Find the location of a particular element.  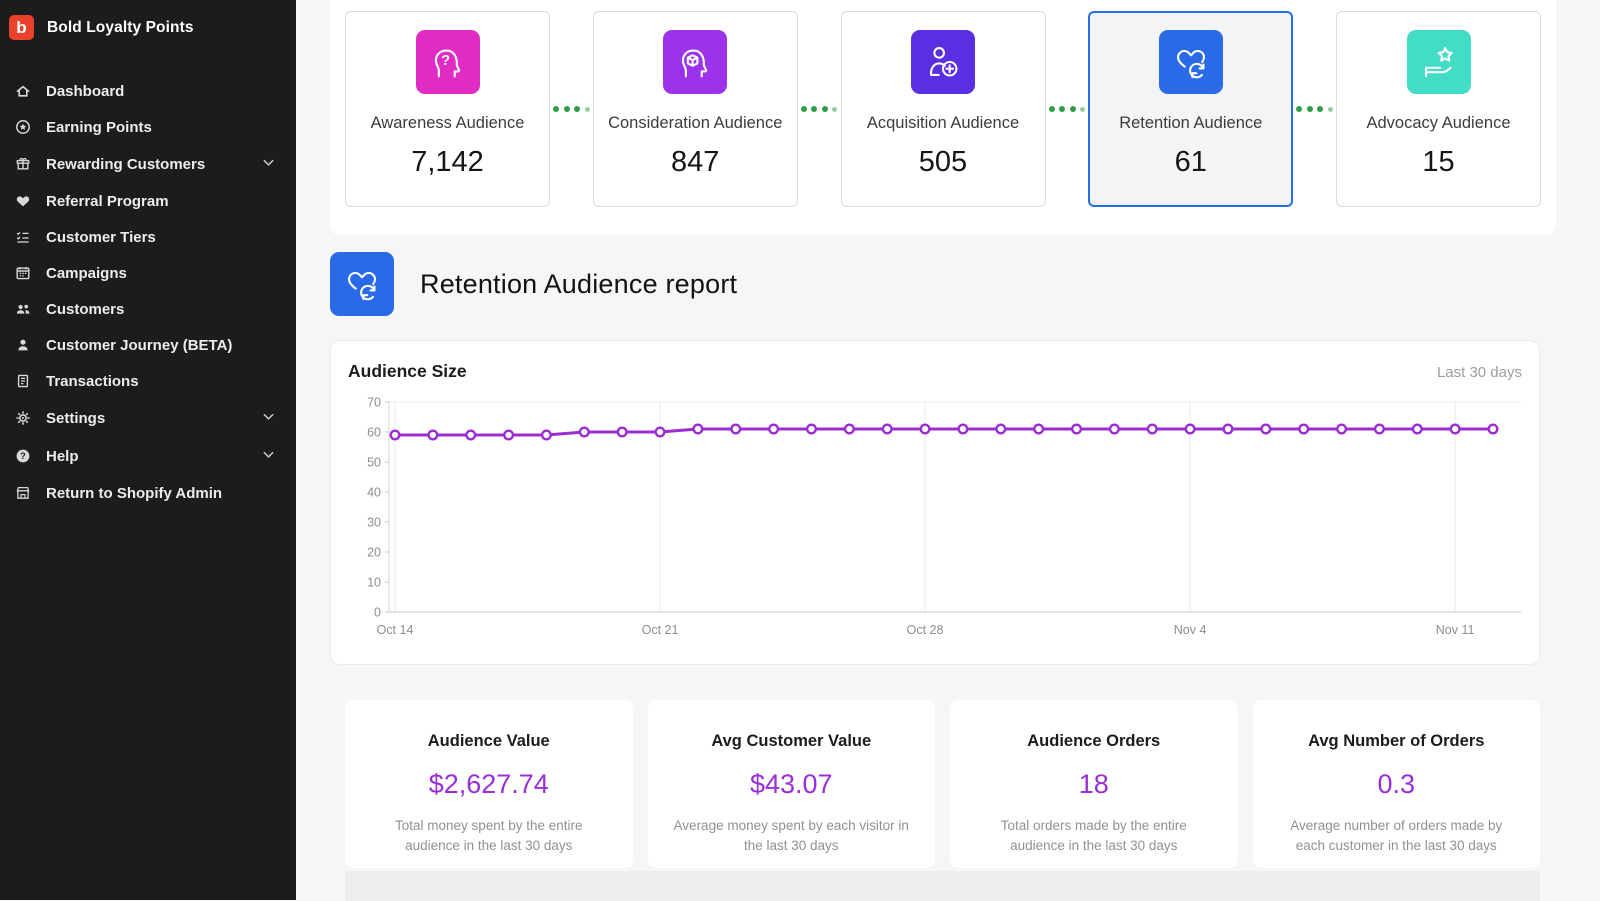

chart-title: Audience Size is located at coordinates (407, 371).